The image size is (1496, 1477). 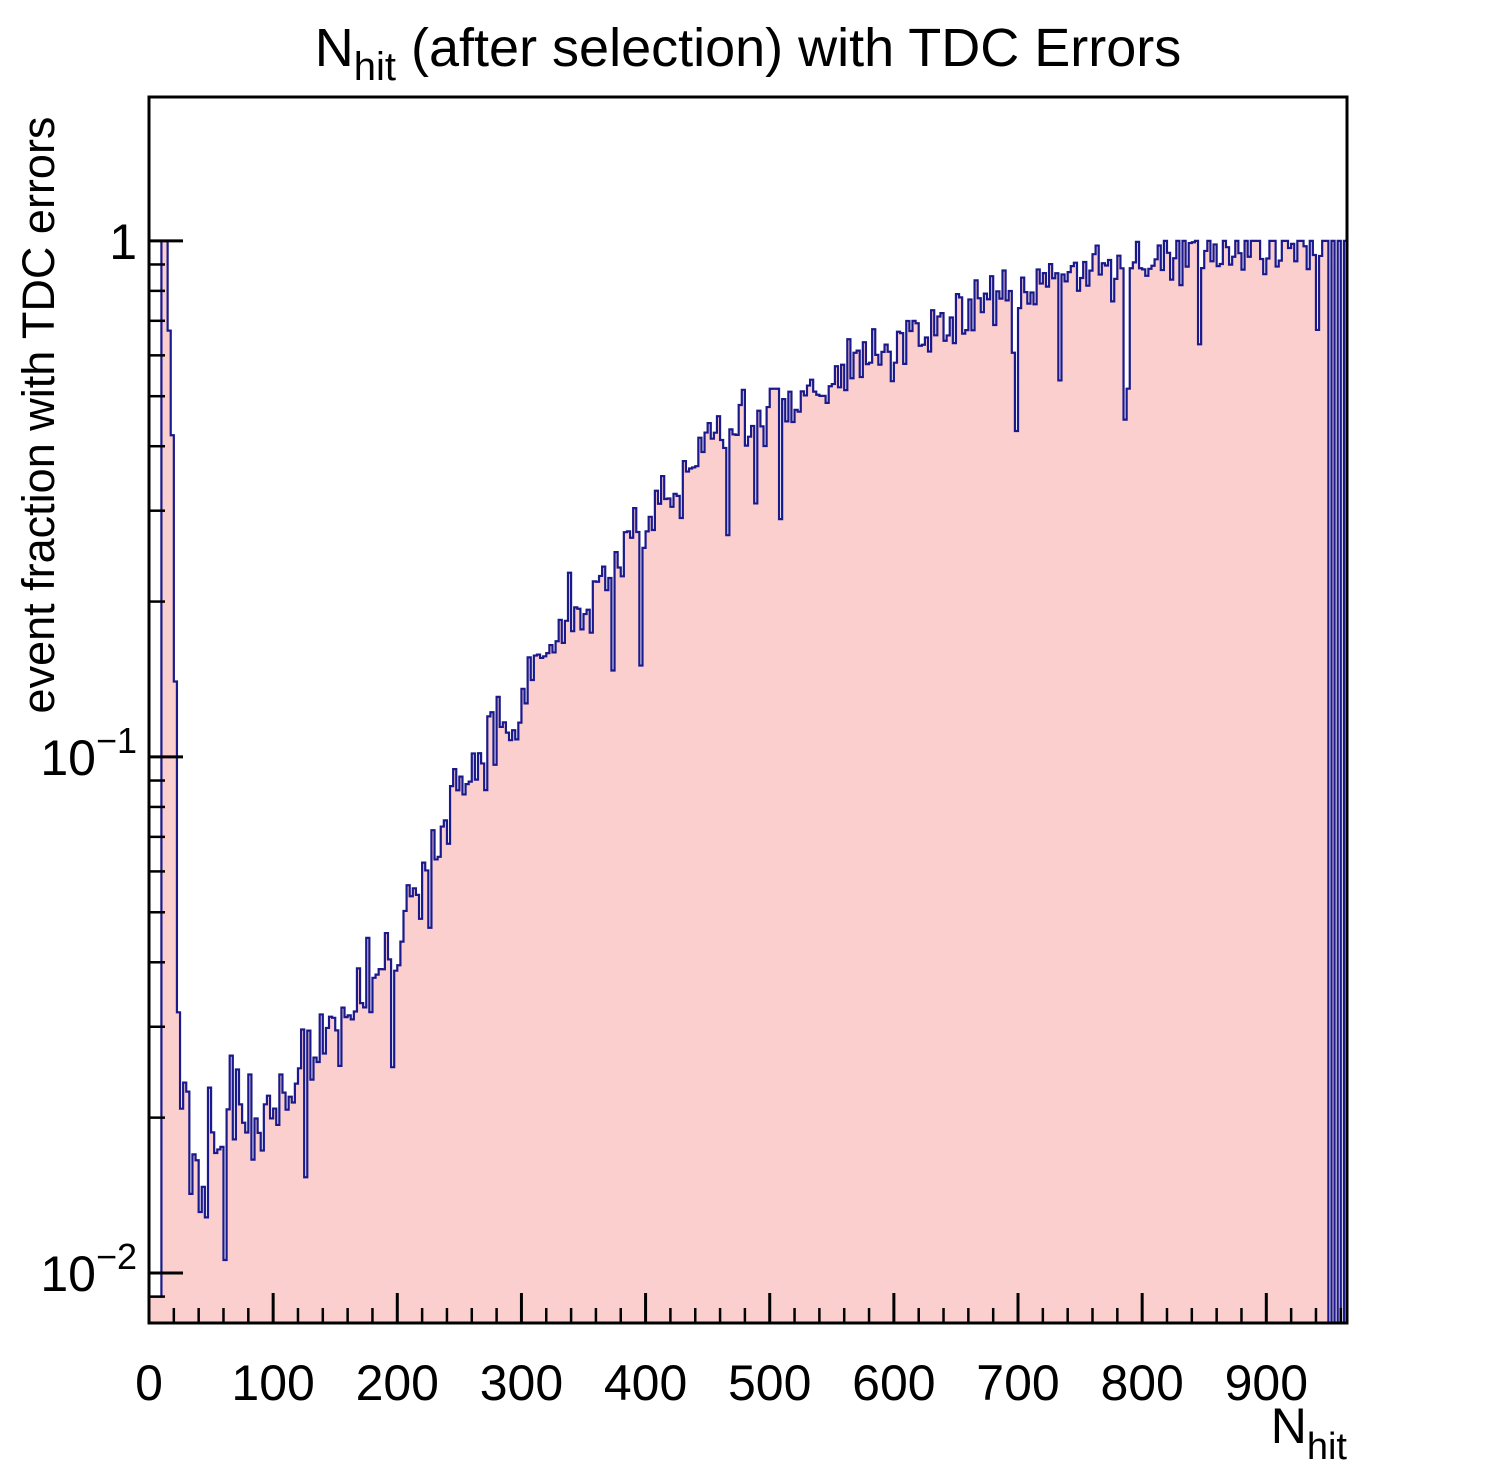 I want to click on x-axis-title: Nhit, so click(x=1309, y=1433).